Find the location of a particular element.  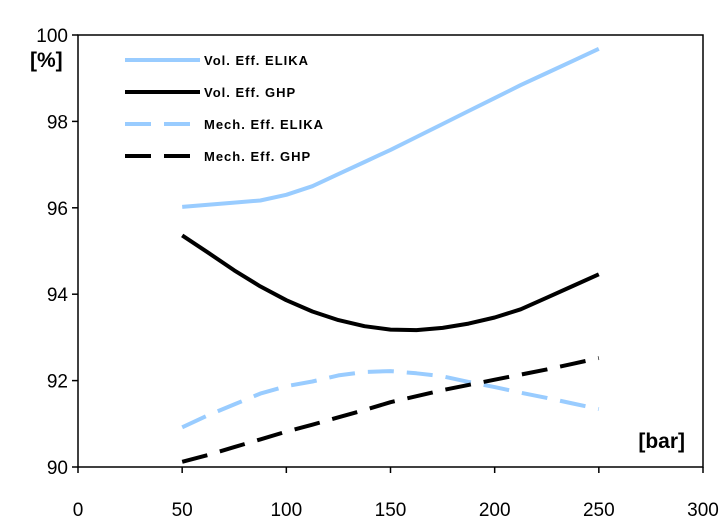

x-tick-label-6: 300 is located at coordinates (703, 510).